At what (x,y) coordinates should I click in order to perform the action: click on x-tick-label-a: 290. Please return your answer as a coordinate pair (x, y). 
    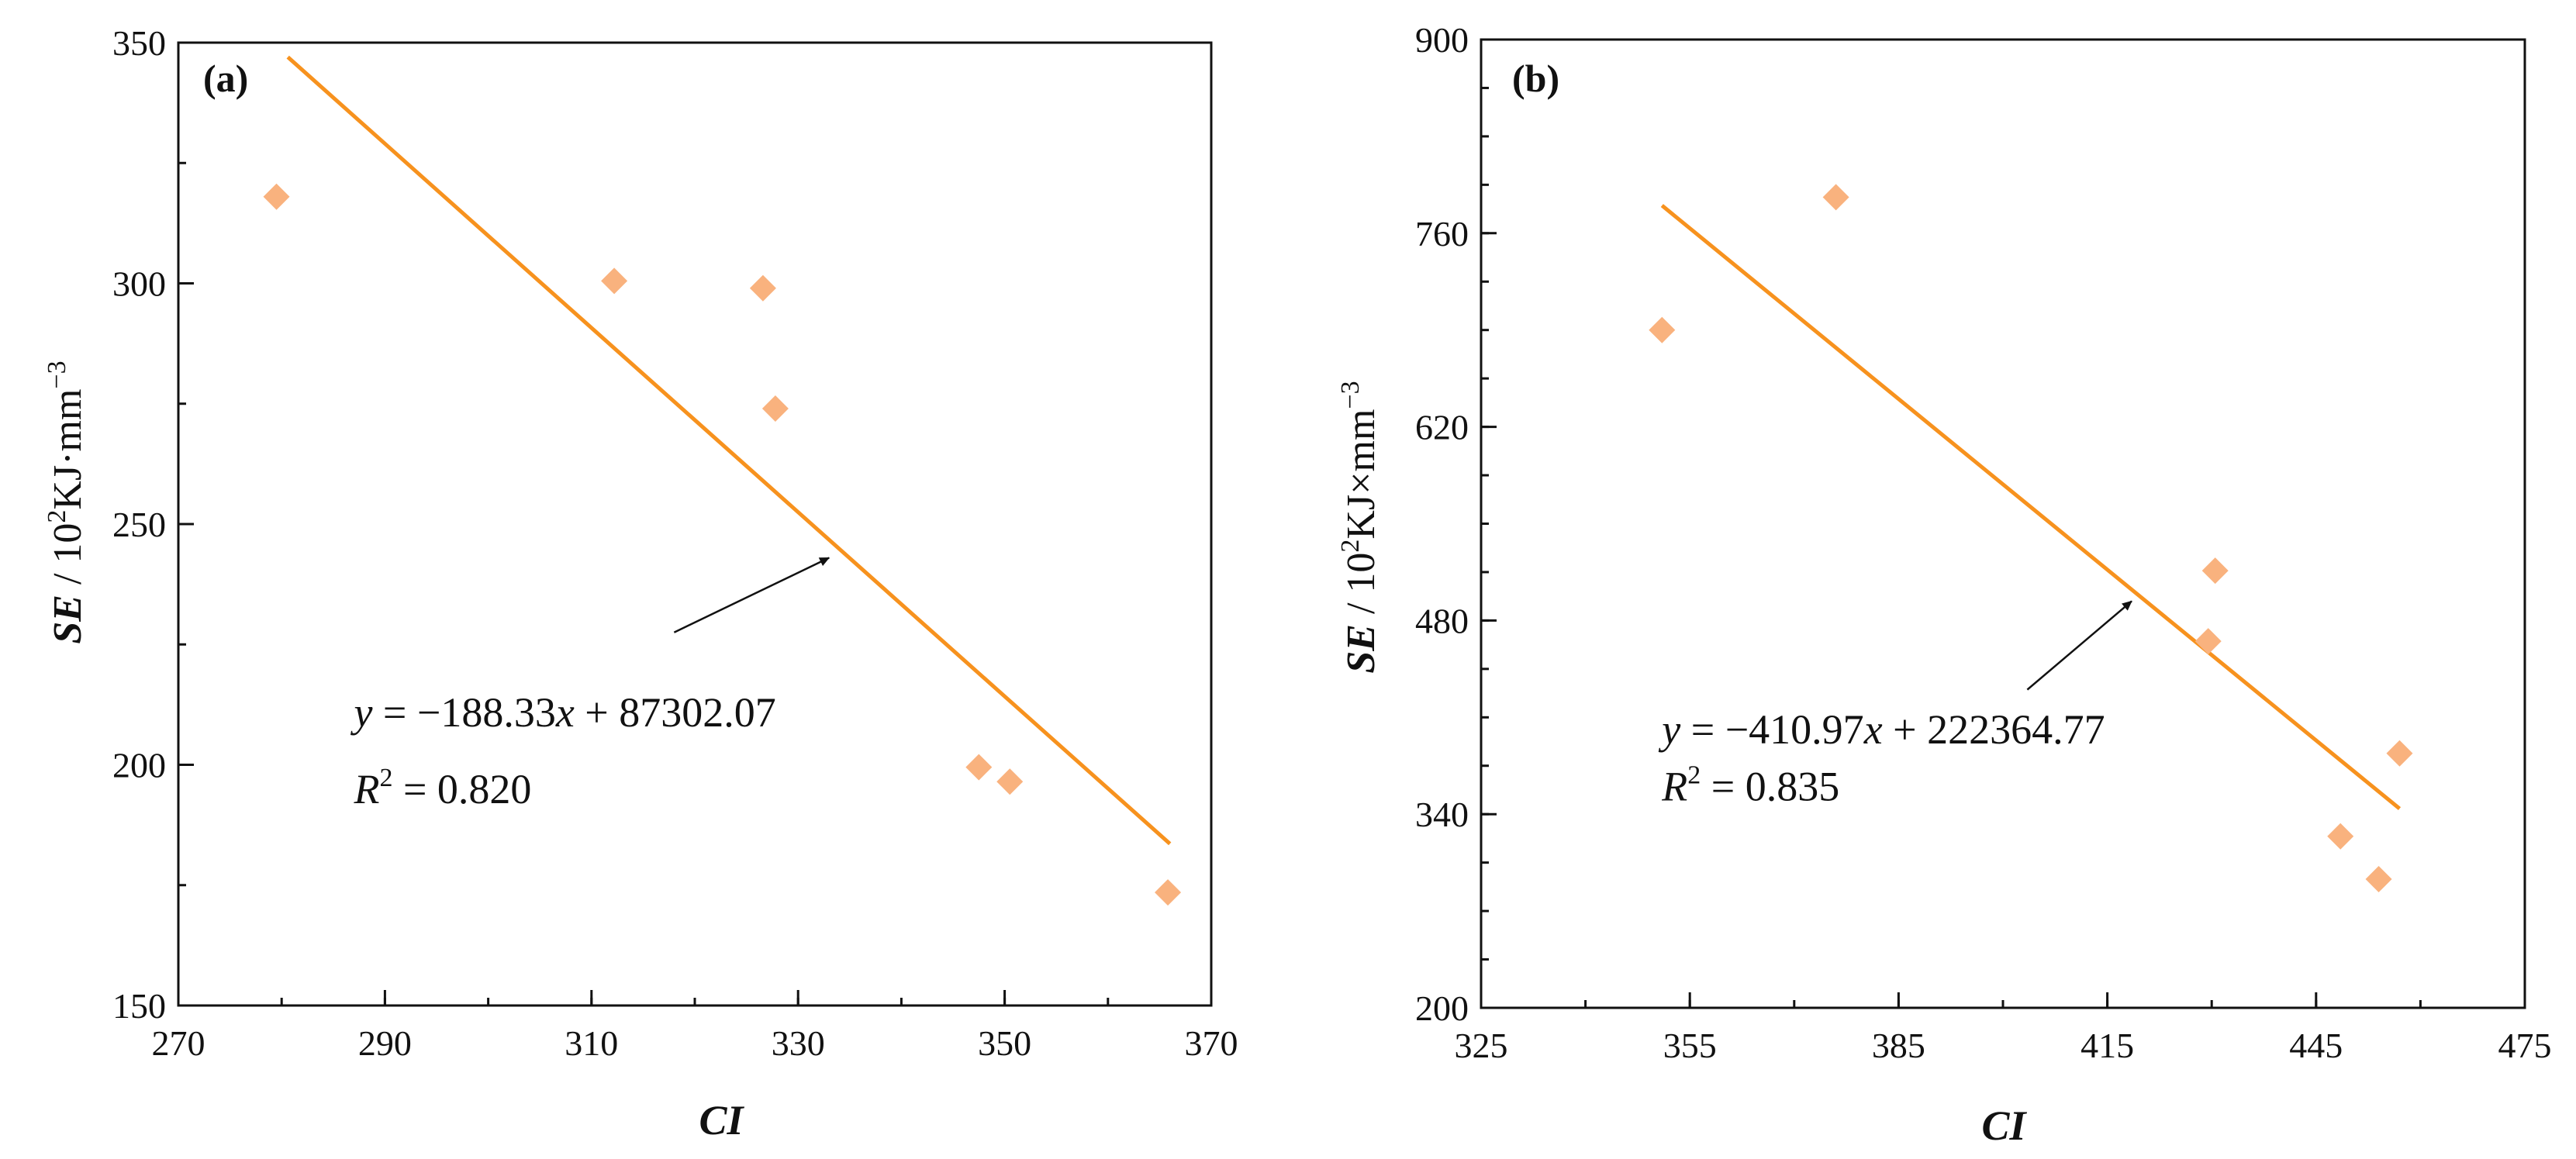
    Looking at the image, I should click on (385, 1043).